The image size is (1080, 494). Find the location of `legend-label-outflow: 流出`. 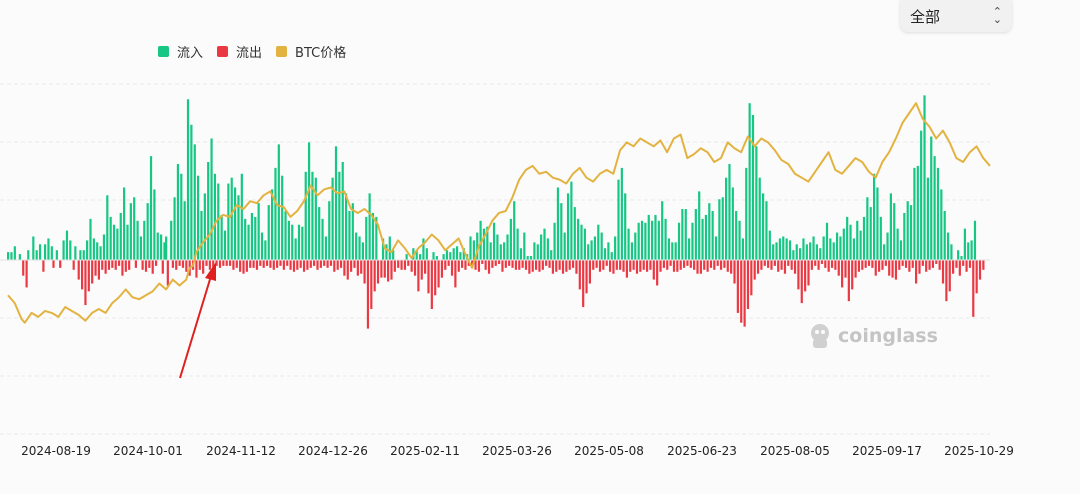

legend-label-outflow: 流出 is located at coordinates (249, 53).